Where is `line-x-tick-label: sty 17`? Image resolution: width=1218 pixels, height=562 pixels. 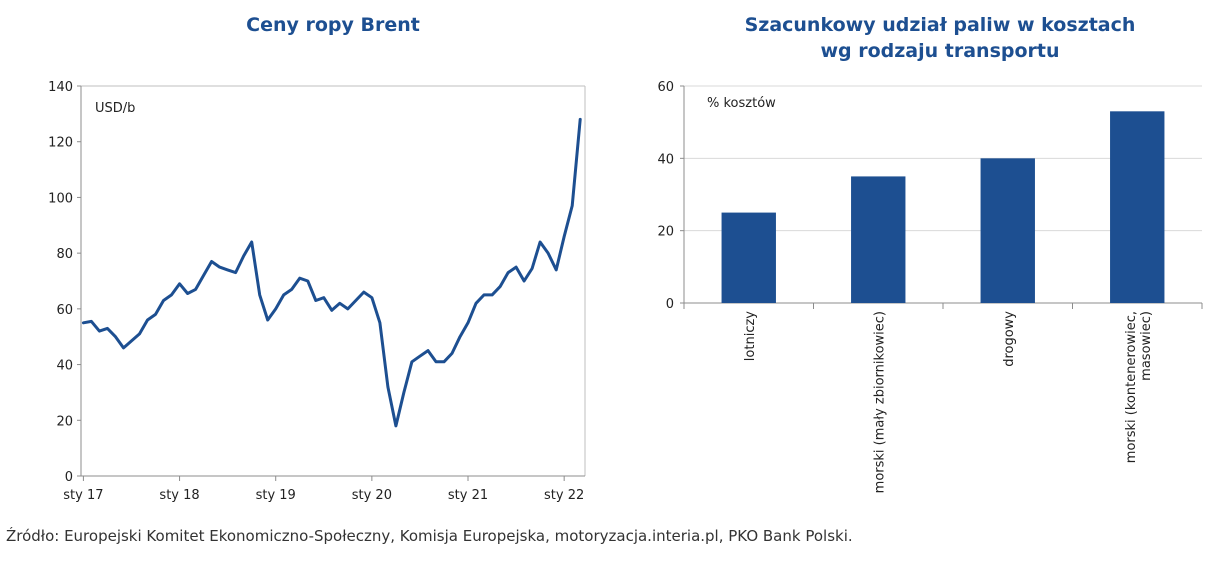
line-x-tick-label: sty 17 is located at coordinates (83, 495).